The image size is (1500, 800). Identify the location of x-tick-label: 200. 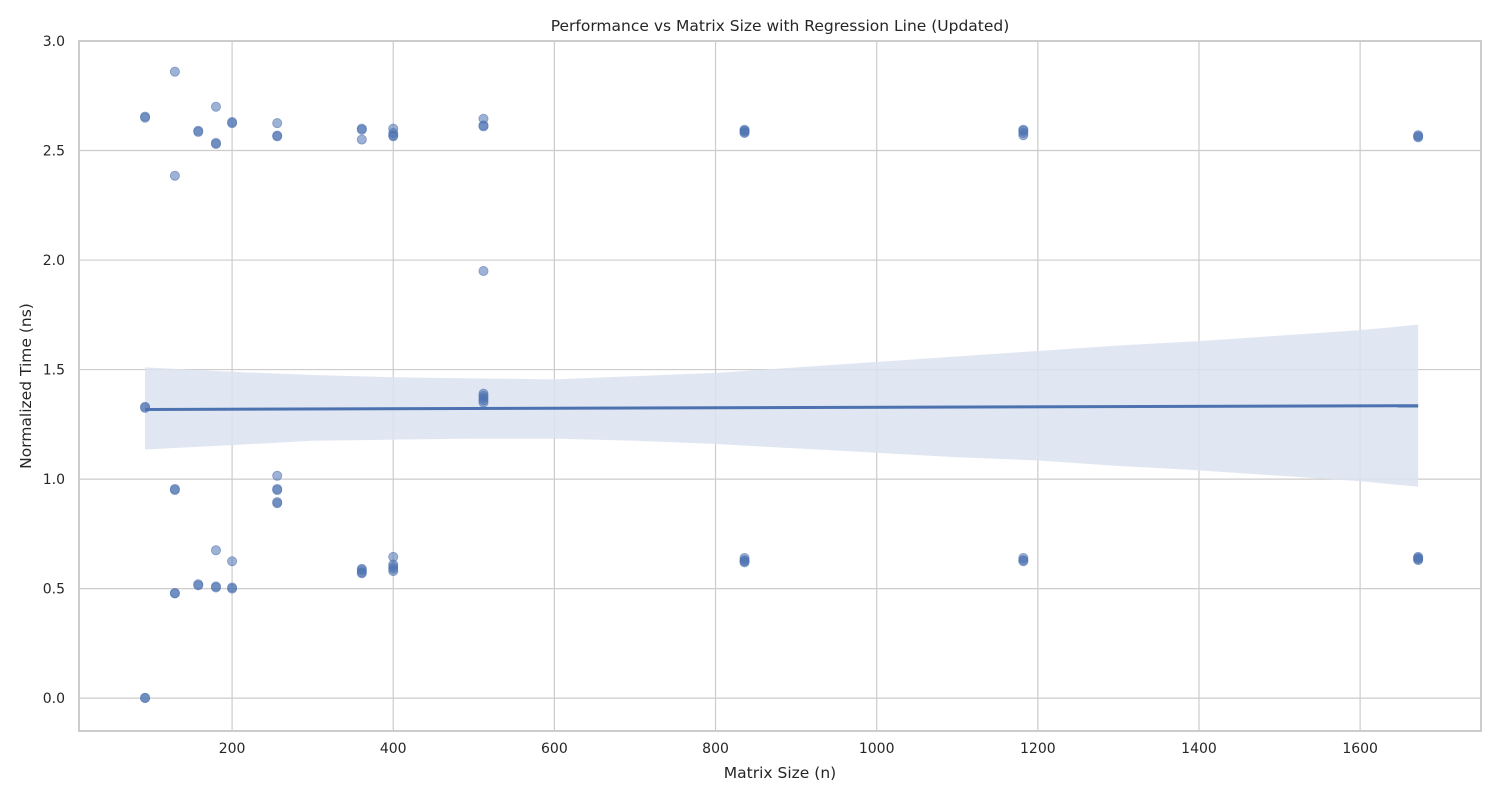
(232, 749).